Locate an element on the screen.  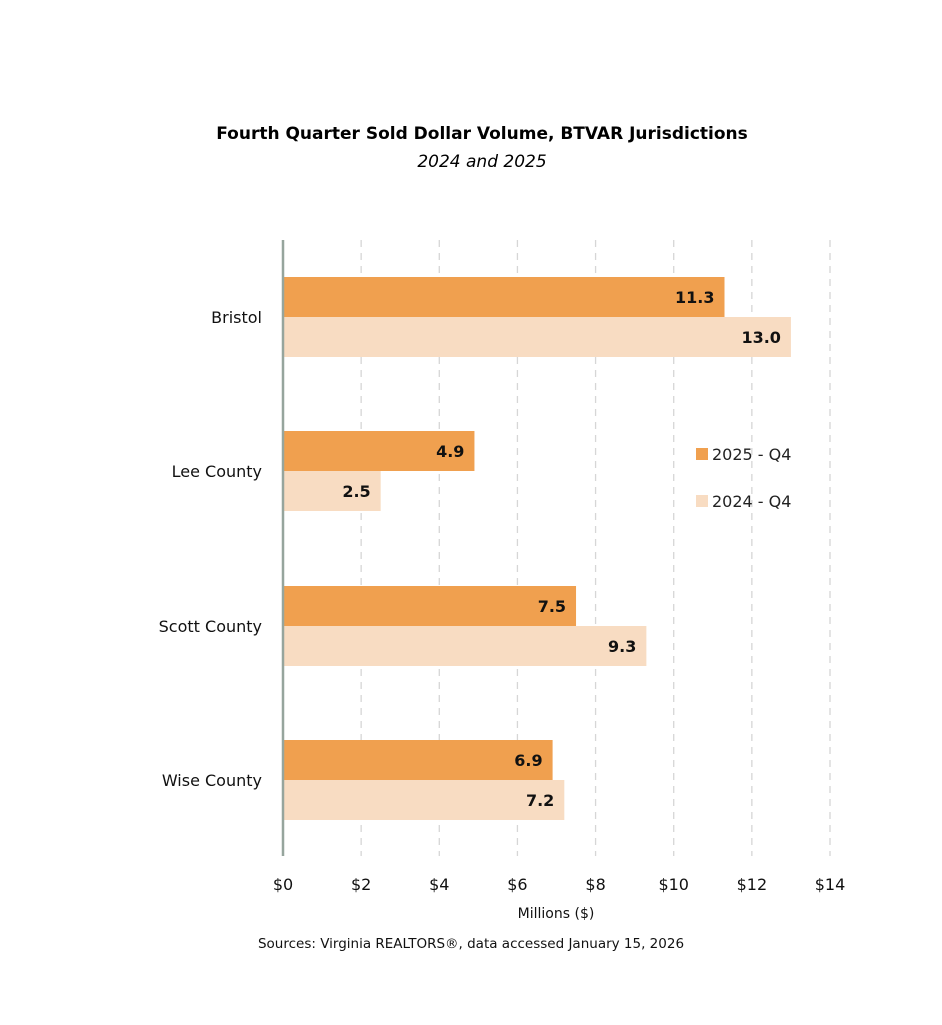
x-tick-label: $0 is located at coordinates (283, 884).